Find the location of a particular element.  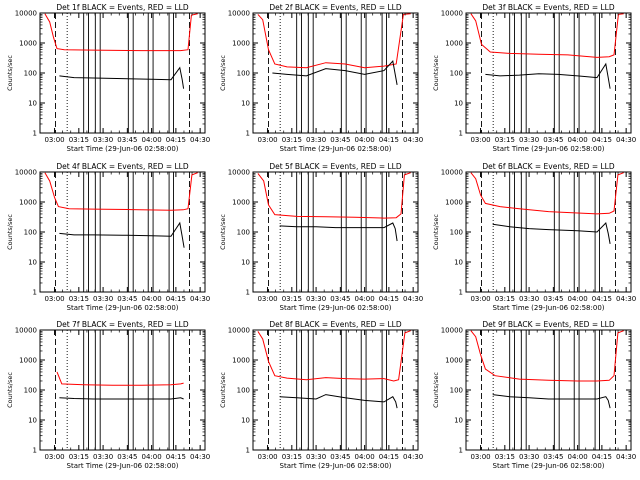

chart-title: Det 4f BLACK = Events, RED = LLD is located at coordinates (122, 166).